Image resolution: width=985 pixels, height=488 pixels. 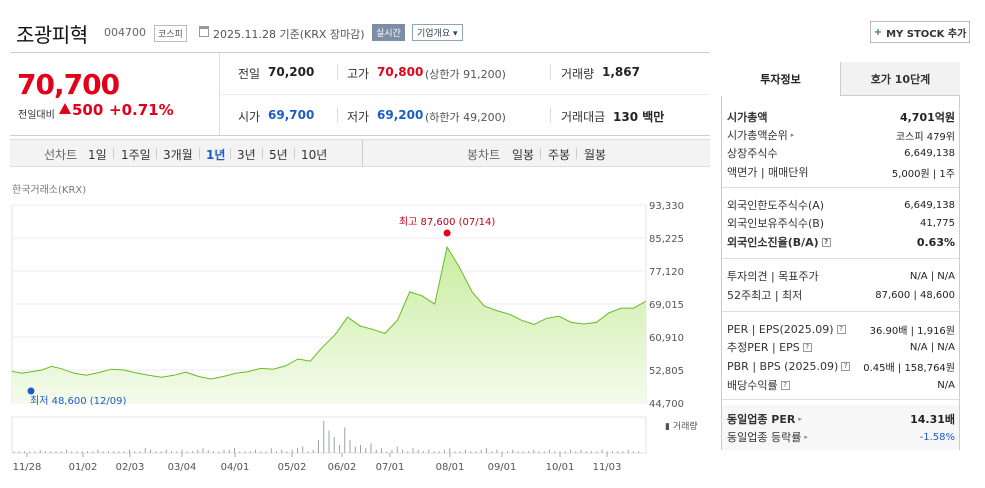 What do you see at coordinates (773, 242) in the screenshot?
I see `info-row-label-text: 외국인소진율(B/A)` at bounding box center [773, 242].